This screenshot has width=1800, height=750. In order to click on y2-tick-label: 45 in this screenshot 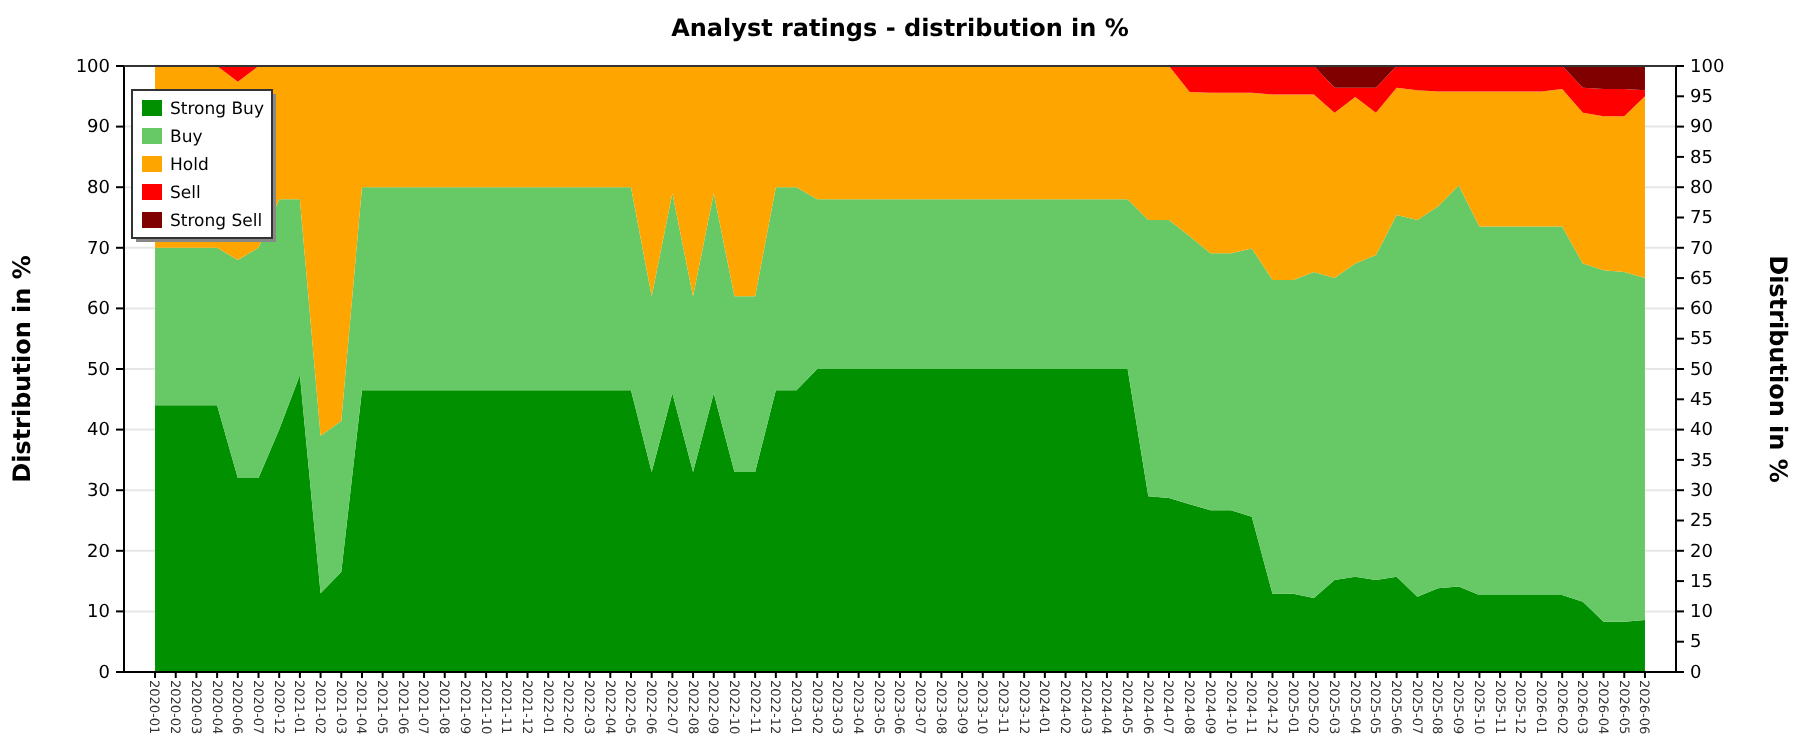, I will do `click(1701, 401)`.